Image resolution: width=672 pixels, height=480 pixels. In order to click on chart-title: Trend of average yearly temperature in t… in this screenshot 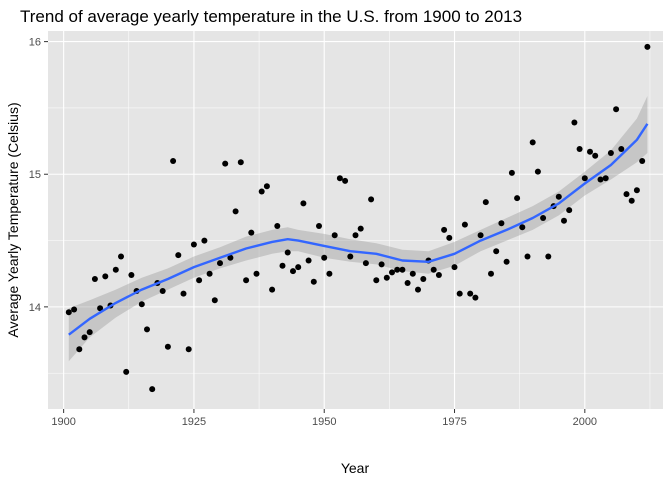, I will do `click(271, 16)`.